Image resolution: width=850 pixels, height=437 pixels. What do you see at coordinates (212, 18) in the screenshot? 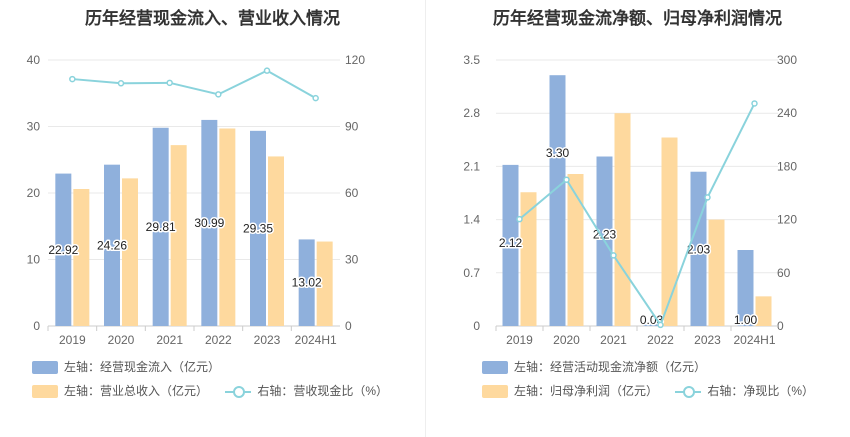
I see `chart-title: 历年经营现金流入、营业收入情况` at bounding box center [212, 18].